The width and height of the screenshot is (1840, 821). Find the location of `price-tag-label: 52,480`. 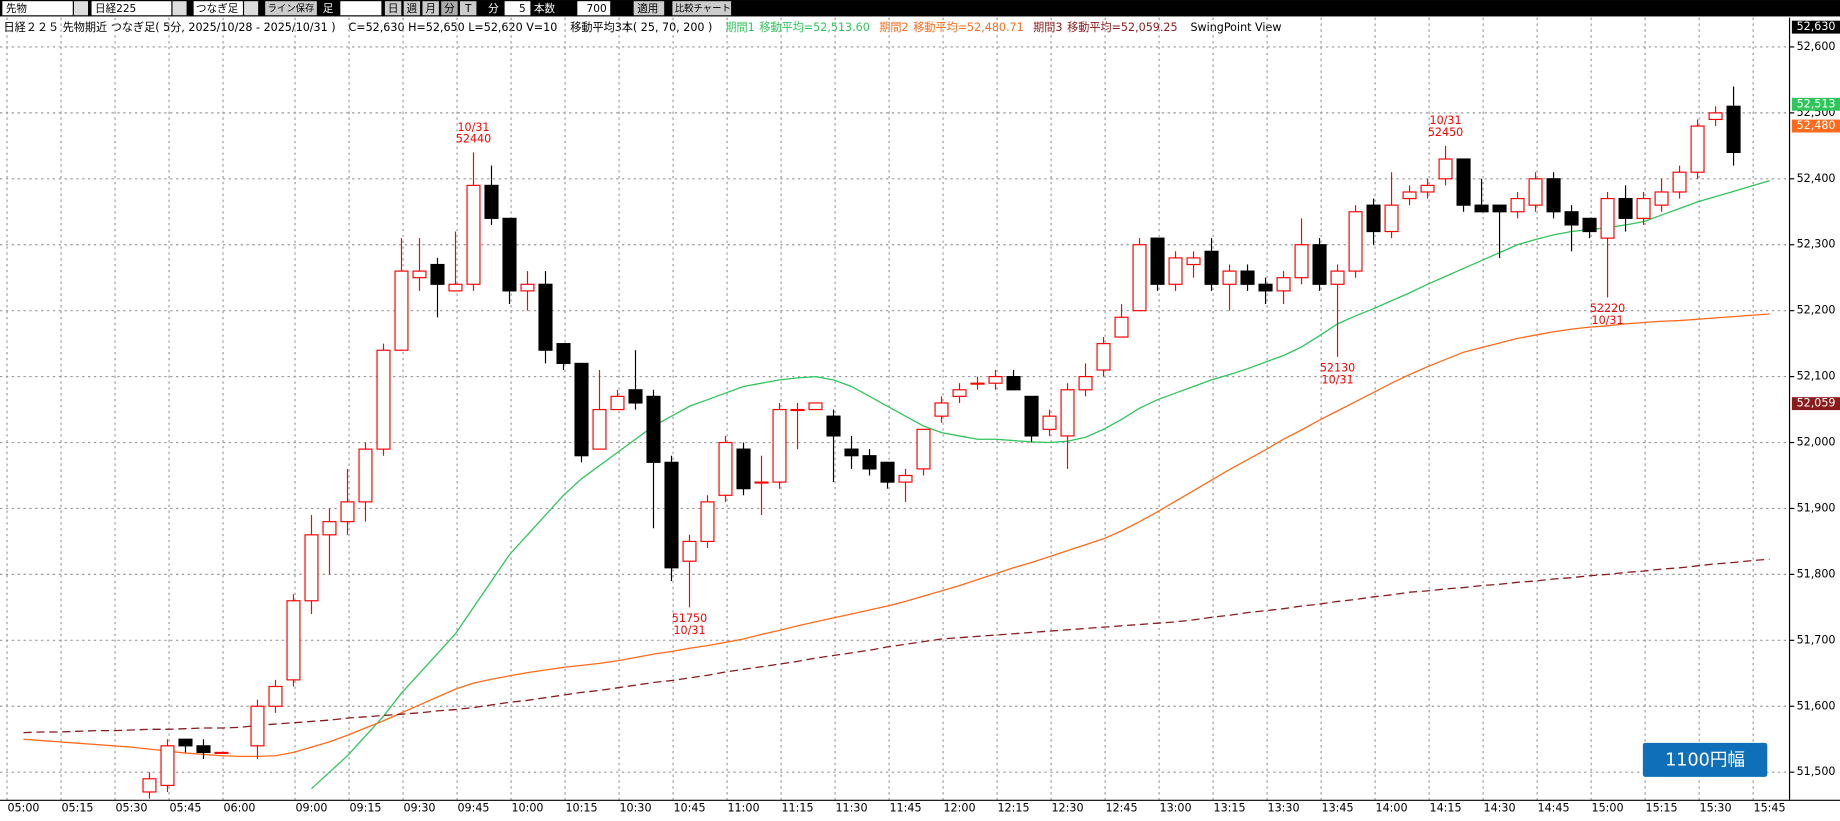

price-tag-label: 52,480 is located at coordinates (1816, 125).